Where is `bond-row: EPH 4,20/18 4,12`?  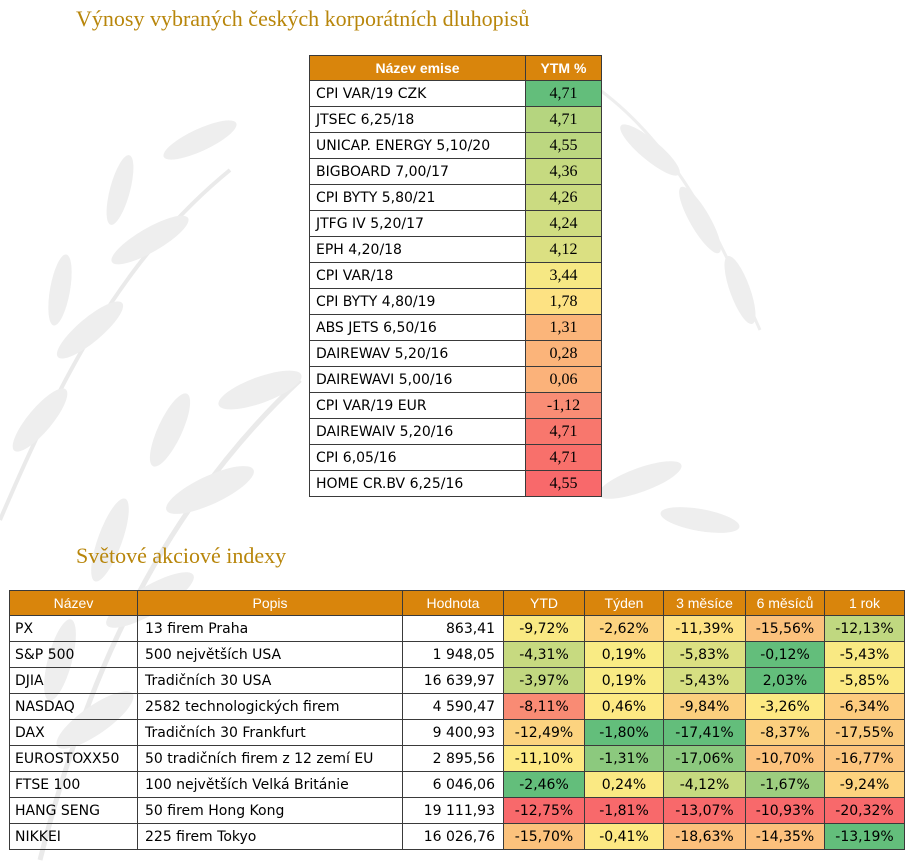
bond-row: EPH 4,20/18 4,12 is located at coordinates (455, 249).